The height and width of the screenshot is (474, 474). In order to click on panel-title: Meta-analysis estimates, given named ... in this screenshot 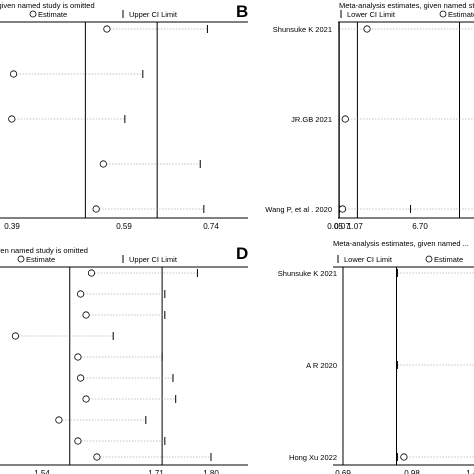, I will do `click(401, 243)`.